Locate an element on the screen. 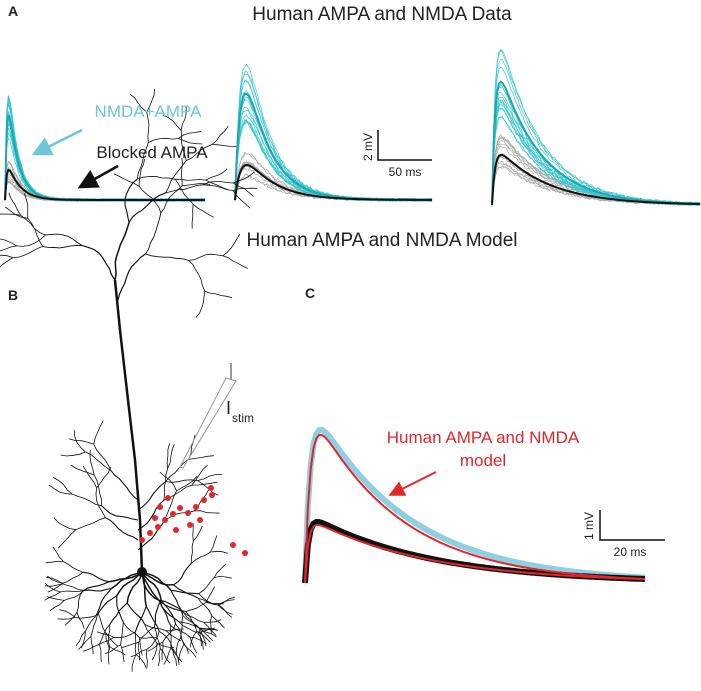 The height and width of the screenshot is (691, 701). annotation: NMDA+AMPA is located at coordinates (149, 111).